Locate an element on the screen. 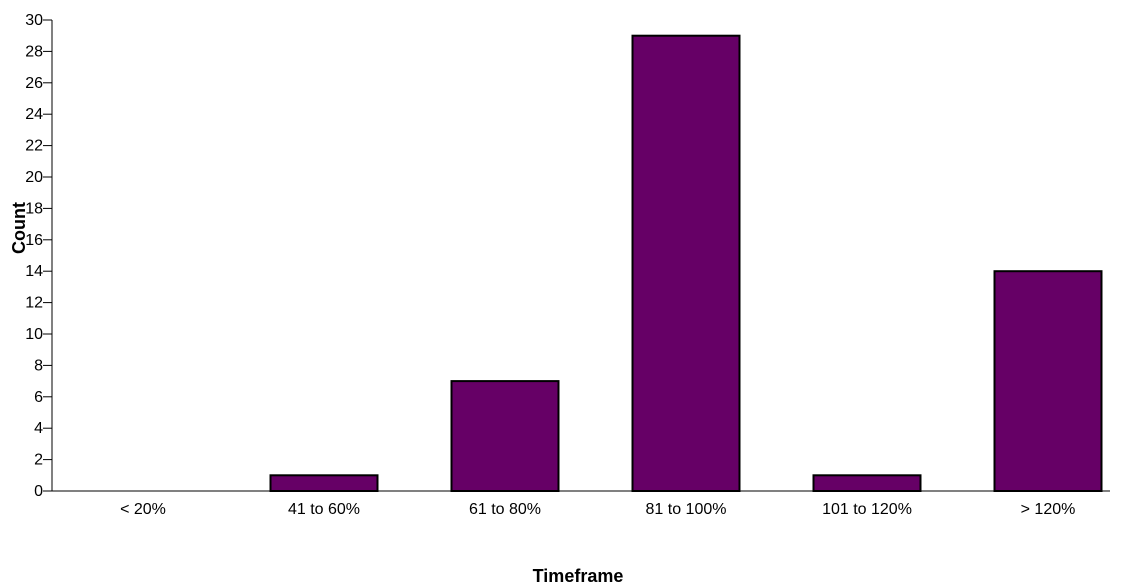  y-tick-label-24: 24 is located at coordinates (34, 114).